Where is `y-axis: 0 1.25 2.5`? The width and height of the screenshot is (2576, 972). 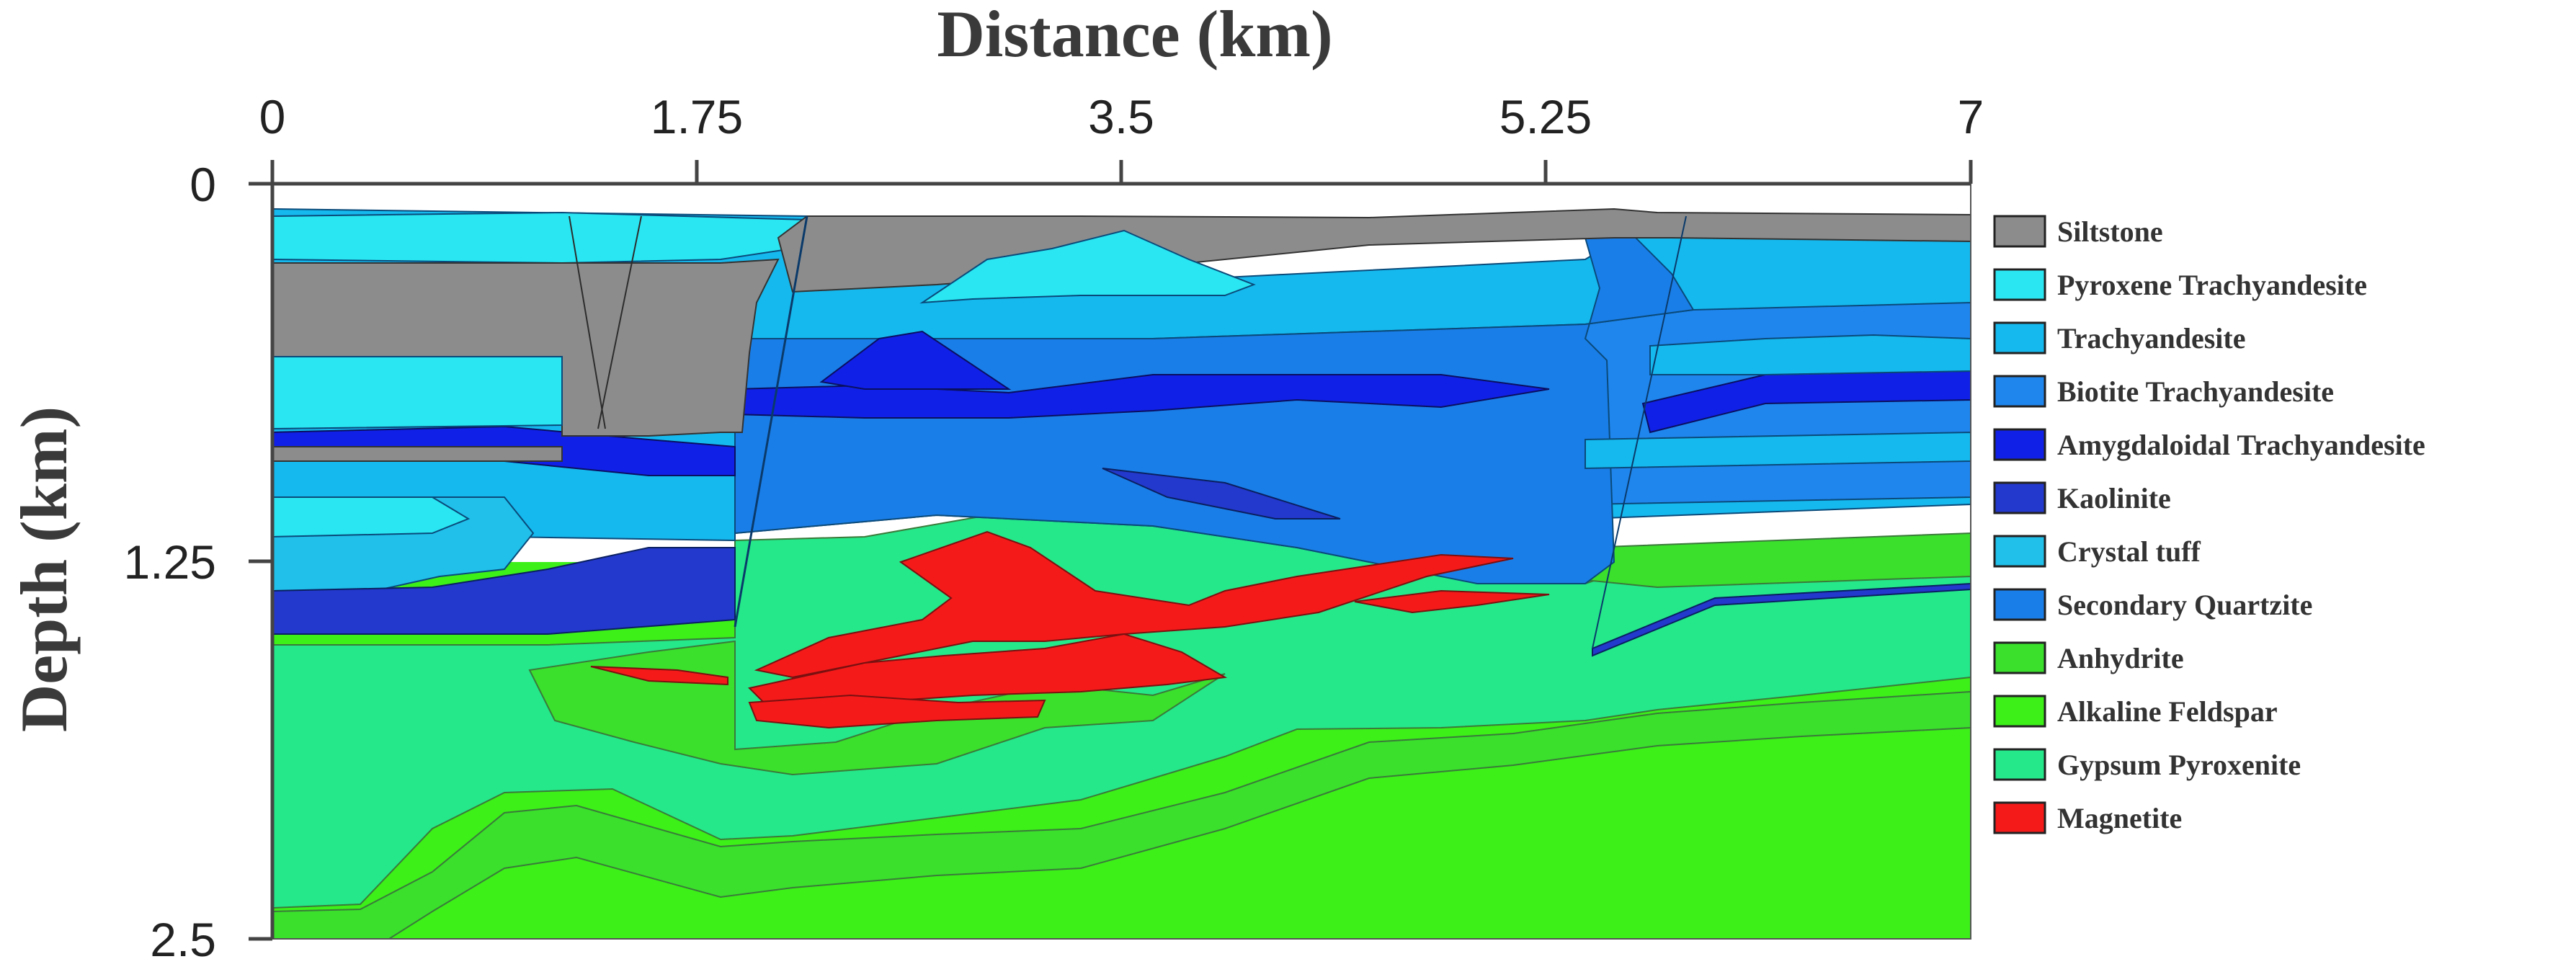
y-axis: 0 1.25 2.5 is located at coordinates (199, 562).